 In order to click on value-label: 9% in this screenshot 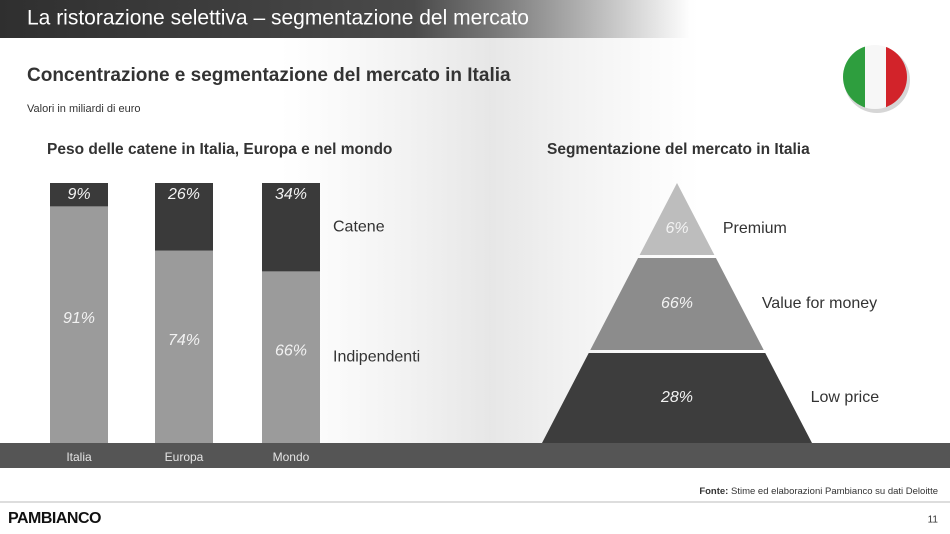, I will do `click(78, 194)`.